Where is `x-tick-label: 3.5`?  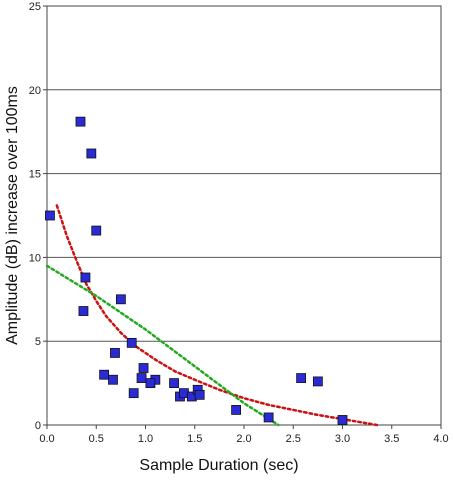 x-tick-label: 3.5 is located at coordinates (391, 439).